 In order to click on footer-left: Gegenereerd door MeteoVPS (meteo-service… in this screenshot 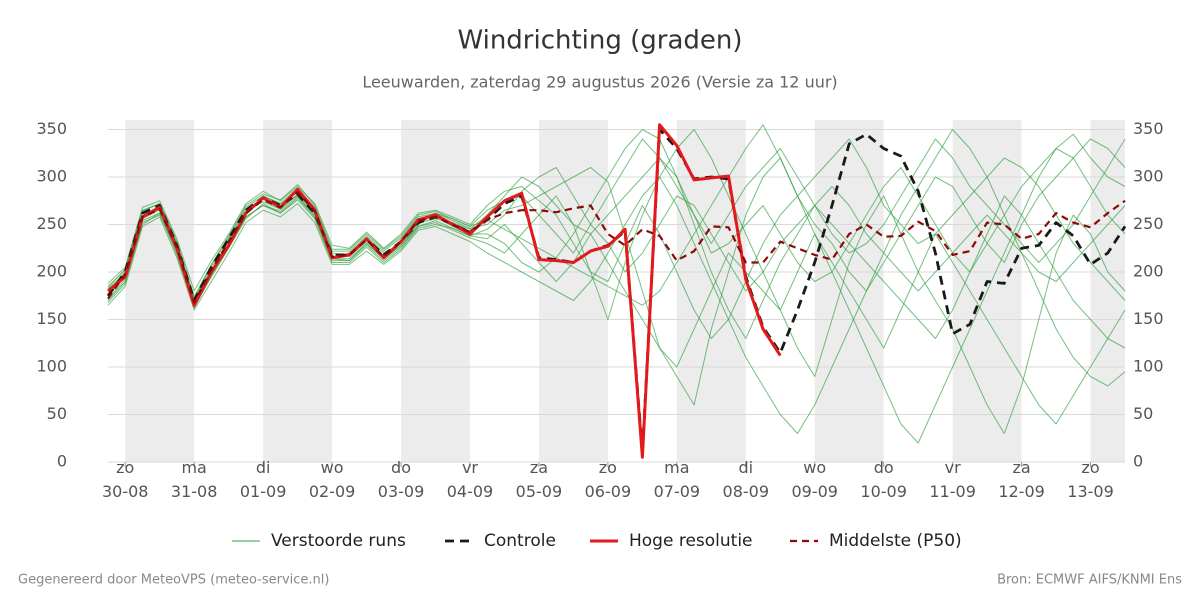, I will do `click(173, 580)`.